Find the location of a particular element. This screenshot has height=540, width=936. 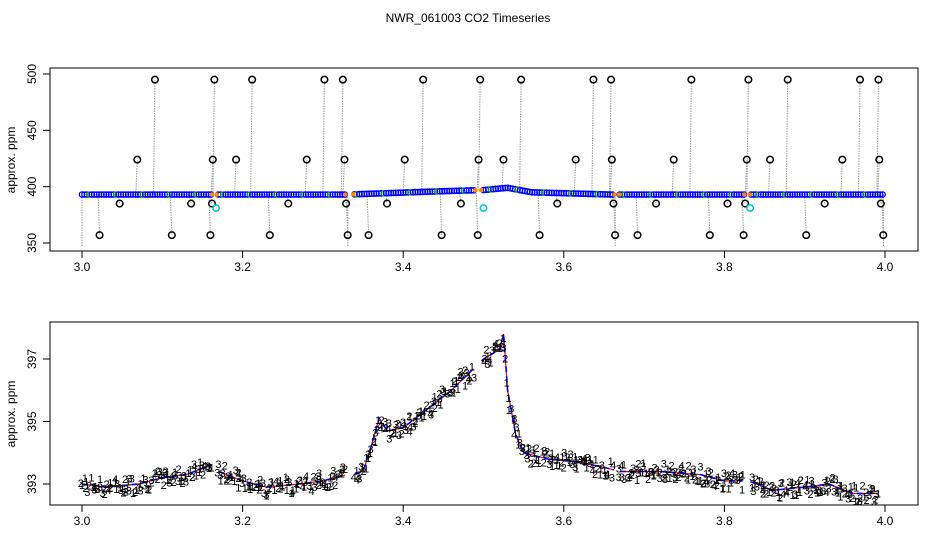

bottom-y-axis-label: approx. ppm is located at coordinates (11, 414).